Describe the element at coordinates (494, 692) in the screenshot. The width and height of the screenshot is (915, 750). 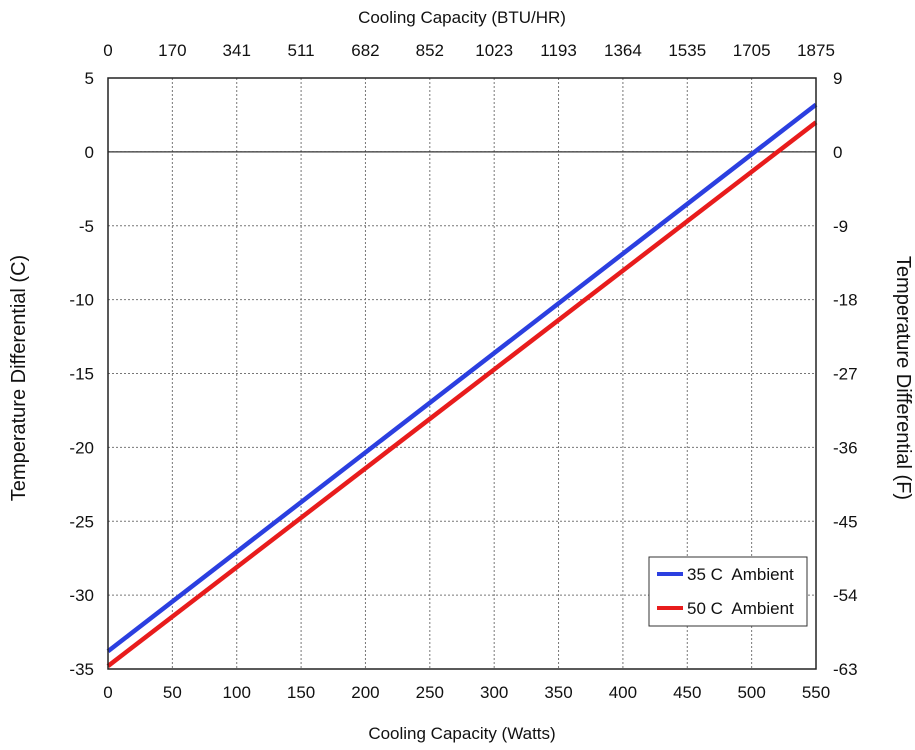
I see `x-tick-label: 300` at that location.